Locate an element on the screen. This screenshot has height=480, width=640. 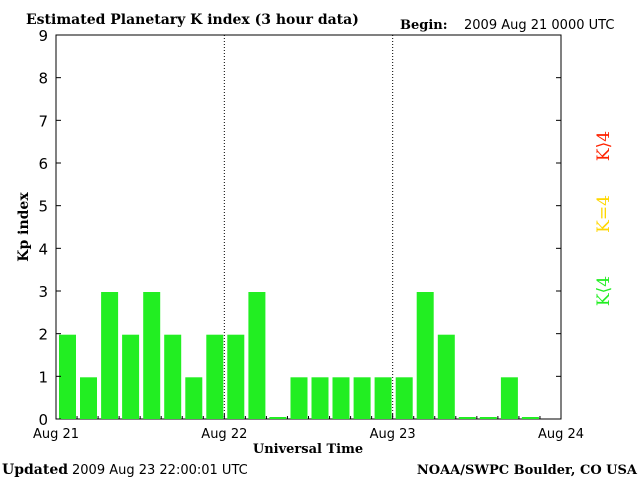
x-axis-ticks: Aug 21 Aug 22 Aug 23 Aug 24 is located at coordinates (308, 428).